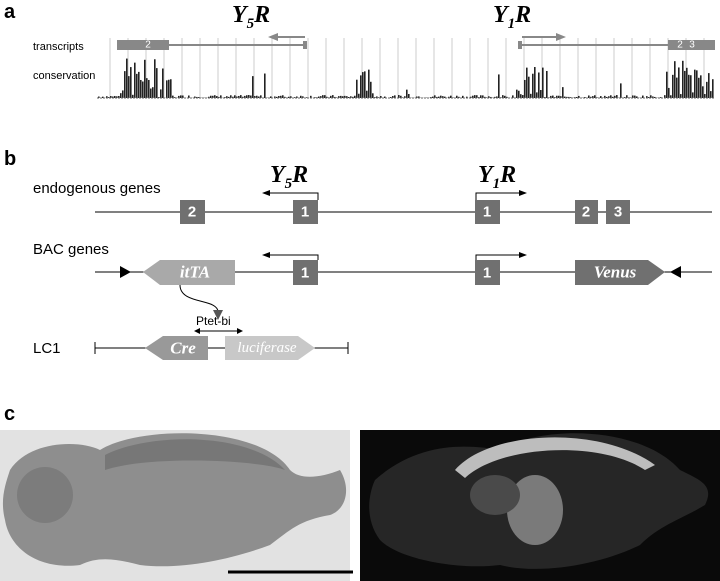 This screenshot has width=720, height=581. I want to click on venus-cassette, so click(620, 272).